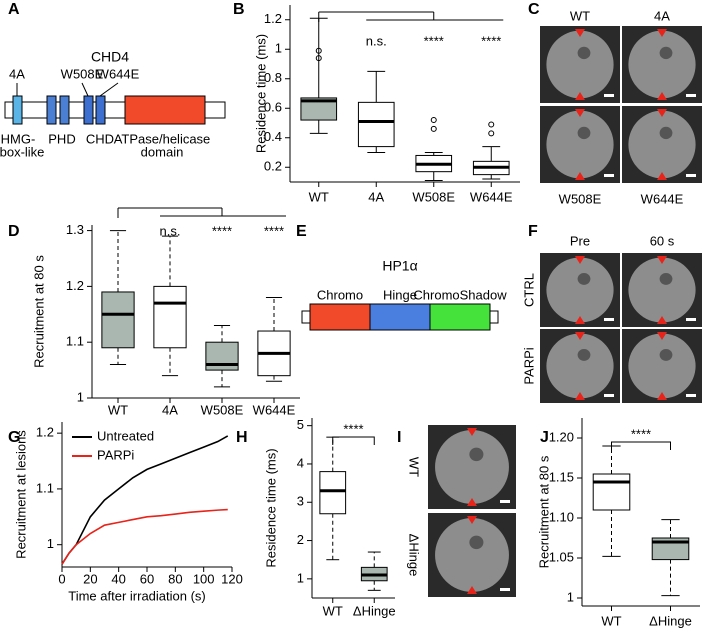 The height and width of the screenshot is (634, 707). Describe the element at coordinates (17, 73) in the screenshot. I see `mutation-label: 4A` at that location.